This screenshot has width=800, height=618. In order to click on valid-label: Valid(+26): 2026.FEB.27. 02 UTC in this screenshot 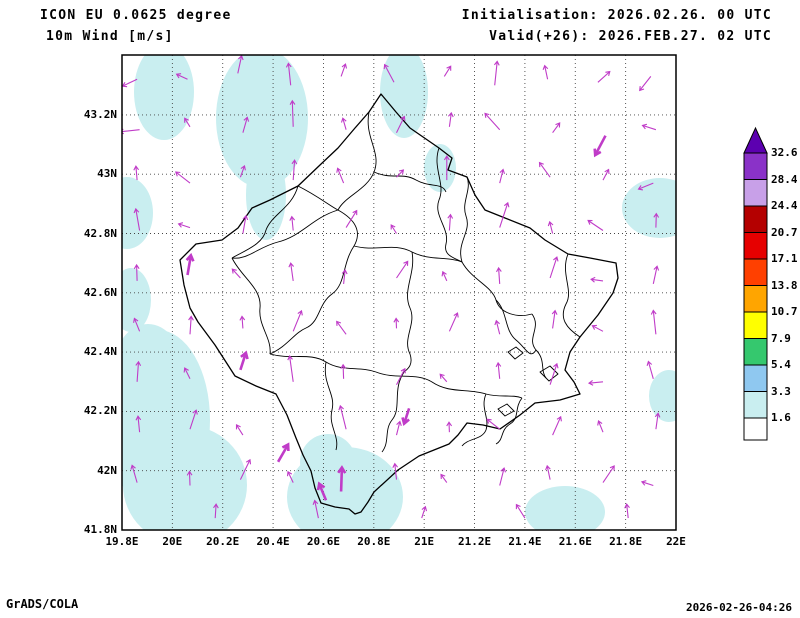, I will do `click(630, 36)`.